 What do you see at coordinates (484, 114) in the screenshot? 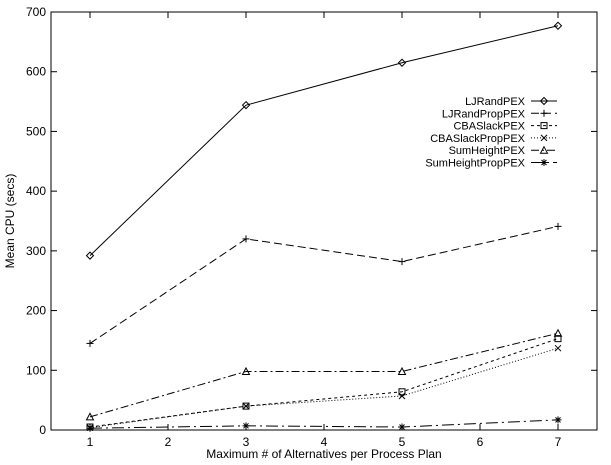
I see `legend-label: LJRandPropPEX` at bounding box center [484, 114].